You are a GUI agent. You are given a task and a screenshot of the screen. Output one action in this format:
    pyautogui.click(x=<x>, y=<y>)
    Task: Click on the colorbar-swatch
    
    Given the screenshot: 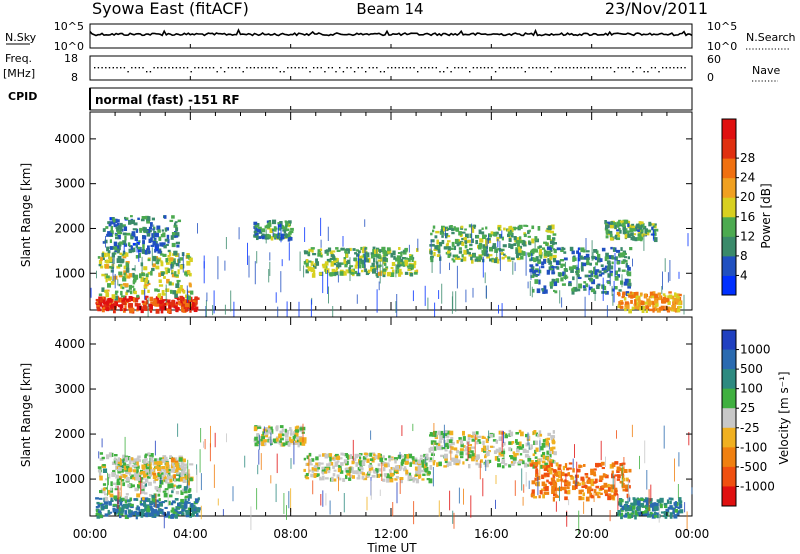 What is the action you would take?
    pyautogui.click(x=729, y=226)
    